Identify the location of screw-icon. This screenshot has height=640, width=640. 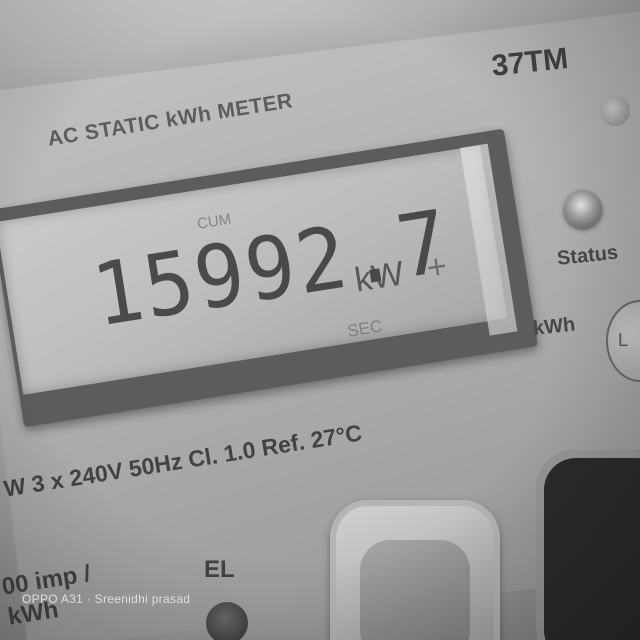
(615, 111).